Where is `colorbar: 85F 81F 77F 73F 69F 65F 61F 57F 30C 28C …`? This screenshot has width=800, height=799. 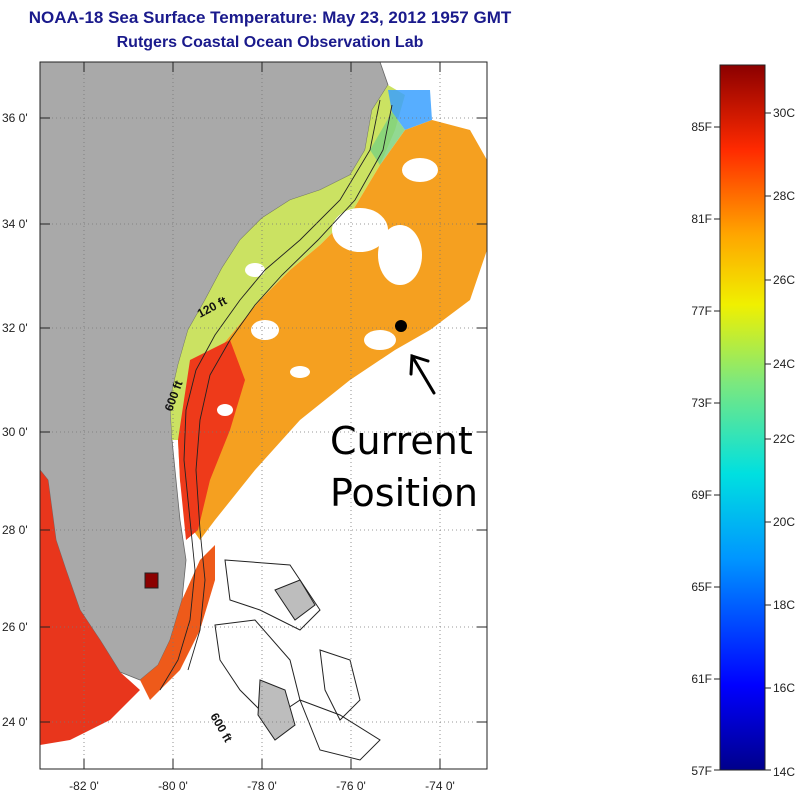 colorbar: 85F 81F 77F 73F 69F 65F 61F 57F 30C 28C … is located at coordinates (743, 421).